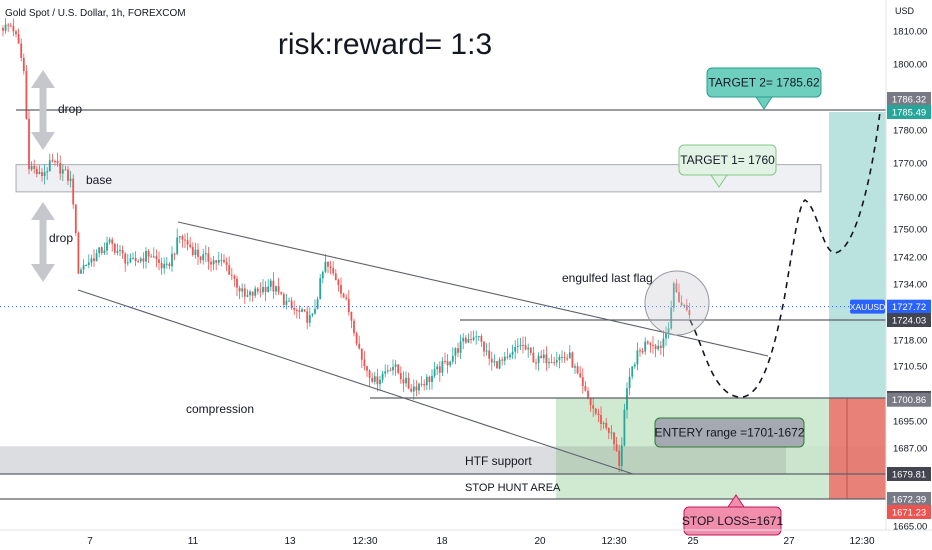  I want to click on y-tick-label: 1800.00, so click(910, 65).